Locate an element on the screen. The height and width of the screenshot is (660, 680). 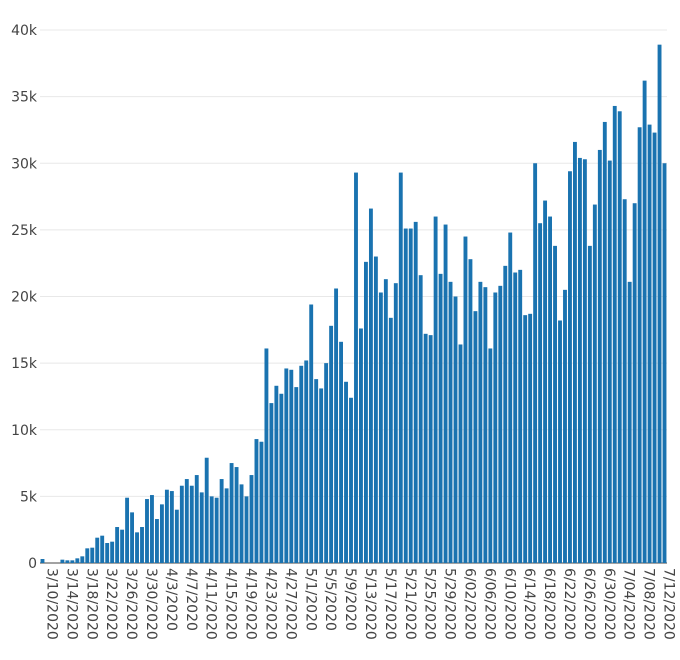
y-tick-label: 30k is located at coordinates (24, 164).